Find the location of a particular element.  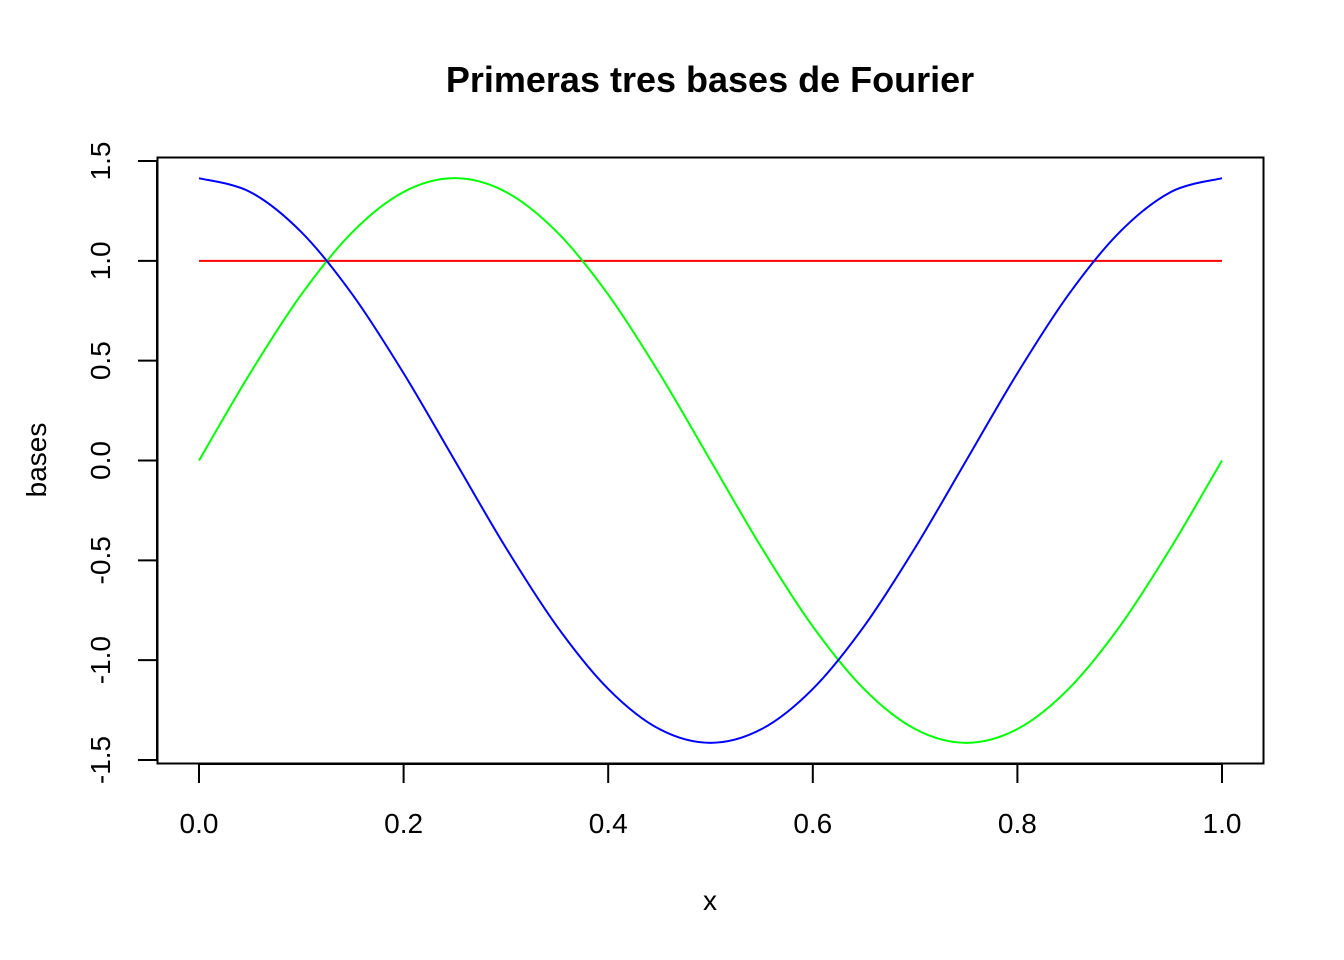

y-tick-label-6: 1.5 is located at coordinates (100, 161).